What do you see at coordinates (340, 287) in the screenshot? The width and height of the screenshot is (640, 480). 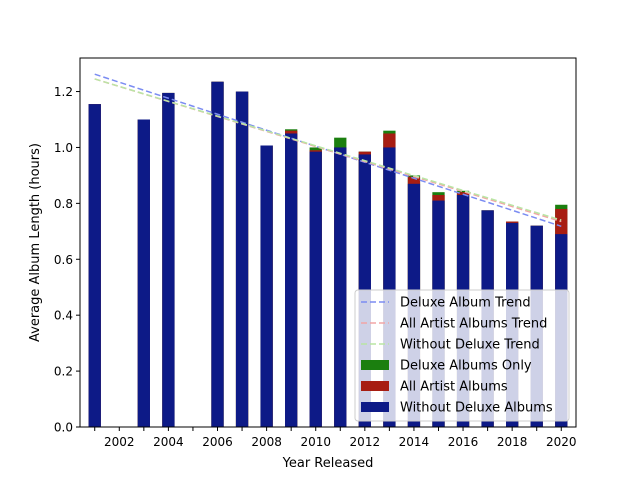 I see `bar-without-deluxe-albums-2011` at bounding box center [340, 287].